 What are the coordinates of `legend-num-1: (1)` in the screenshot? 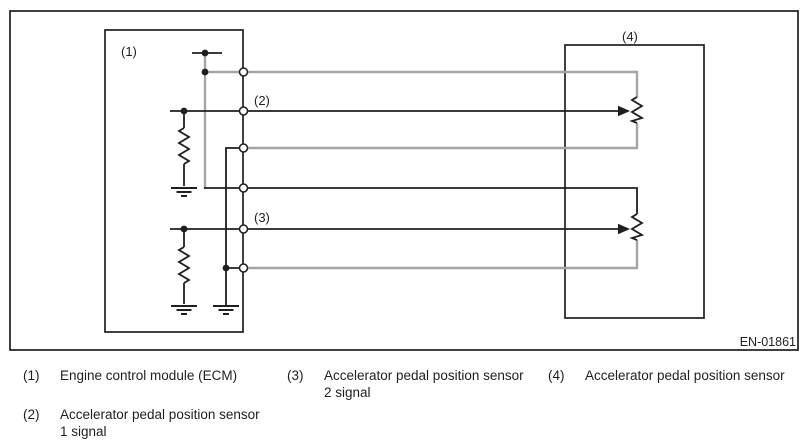 It's located at (31, 375).